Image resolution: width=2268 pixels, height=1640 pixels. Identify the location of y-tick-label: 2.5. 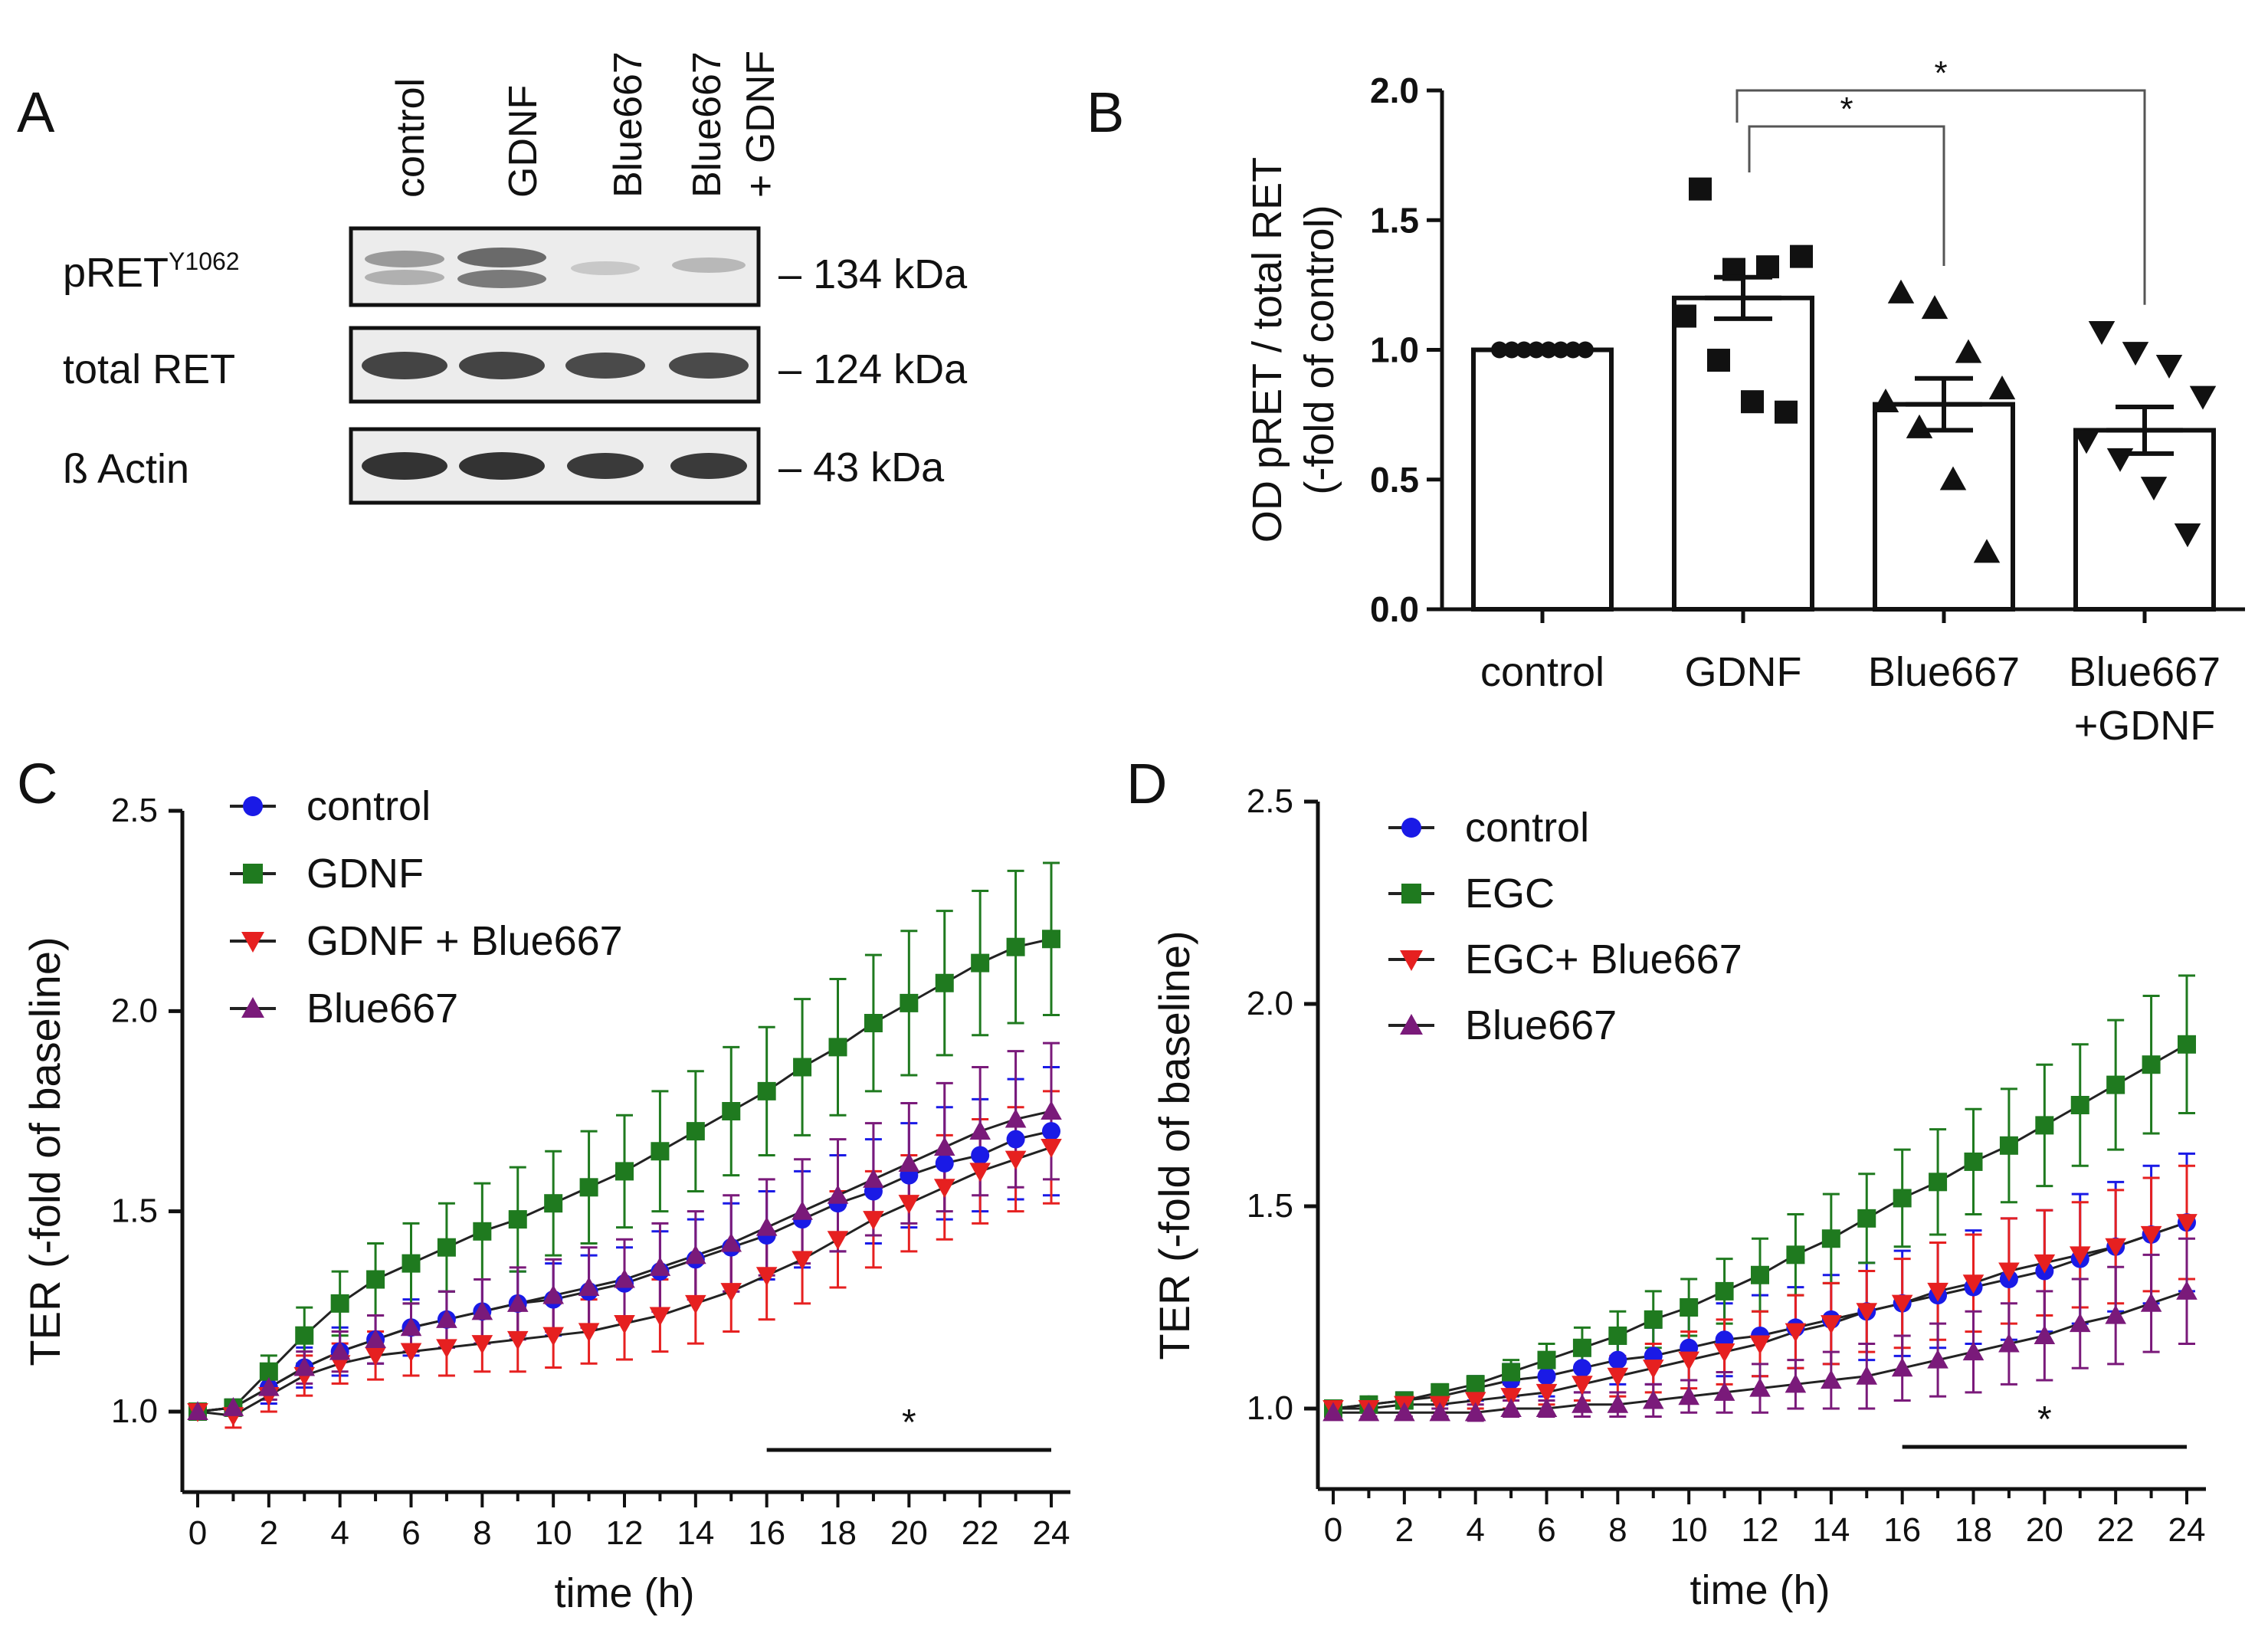
(1270, 801).